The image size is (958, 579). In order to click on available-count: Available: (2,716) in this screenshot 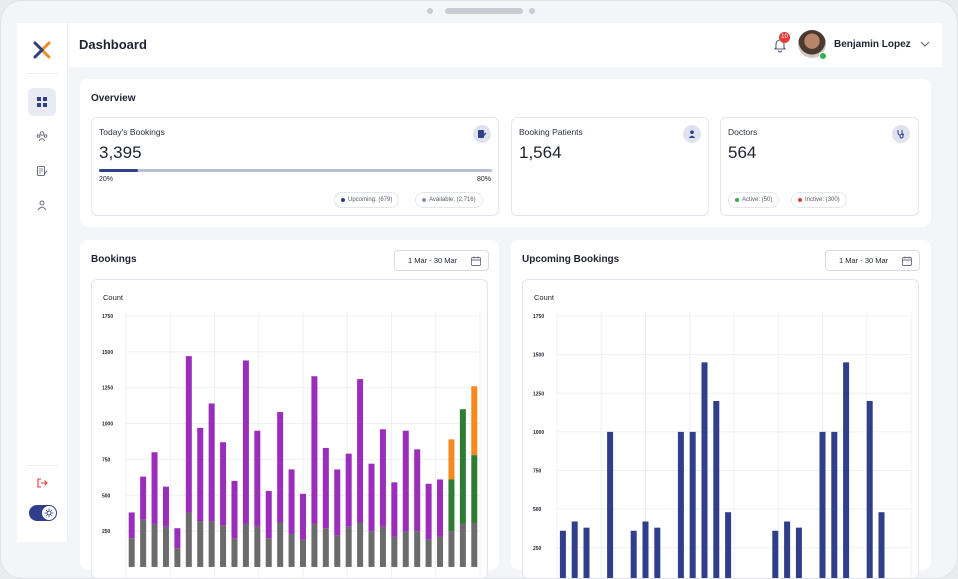, I will do `click(452, 200)`.